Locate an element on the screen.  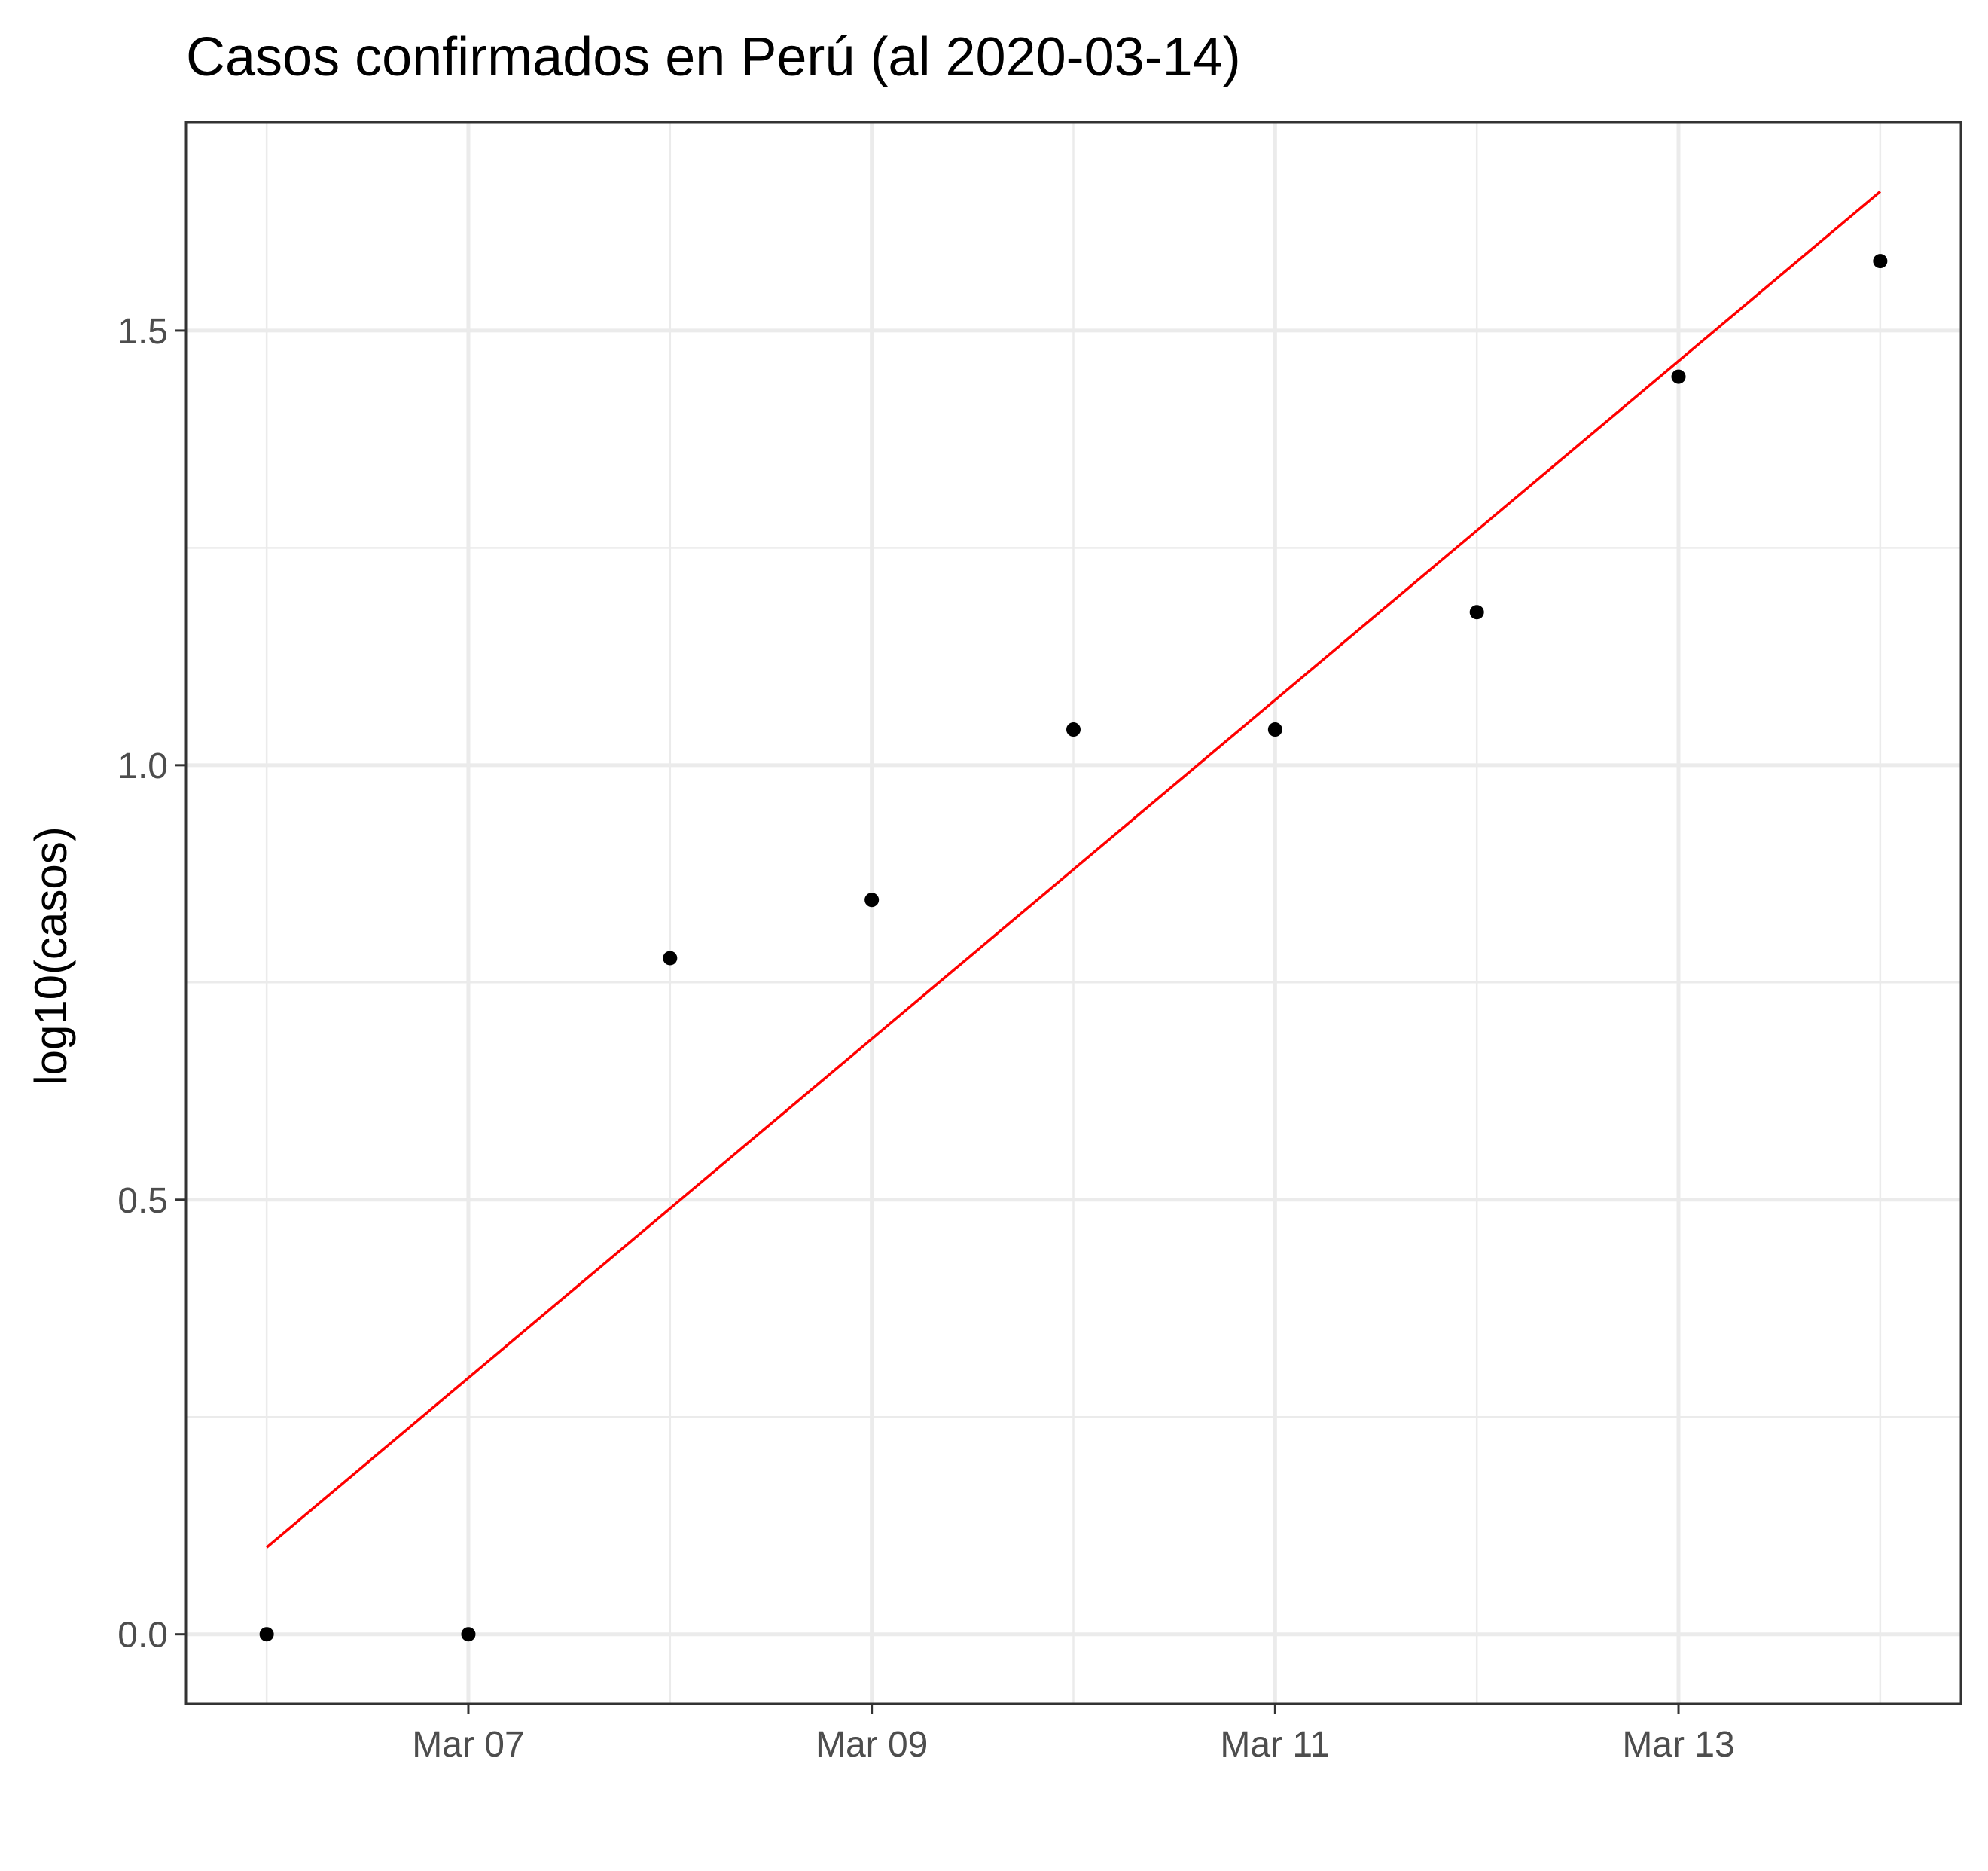
x-tick-label: Mar 07 is located at coordinates (468, 1745).